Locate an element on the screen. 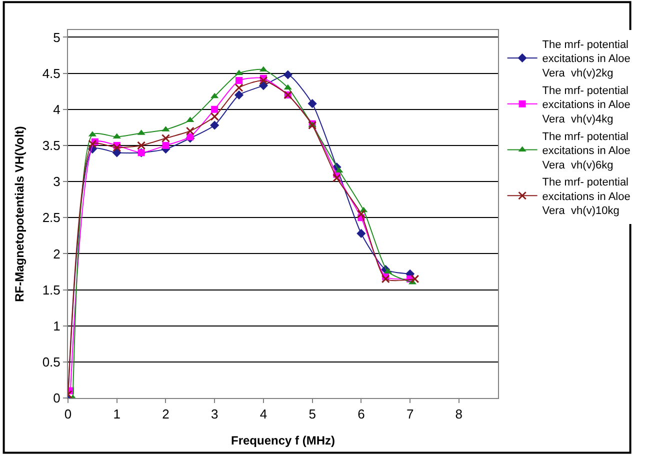  x-tick-label: 2 is located at coordinates (166, 414).